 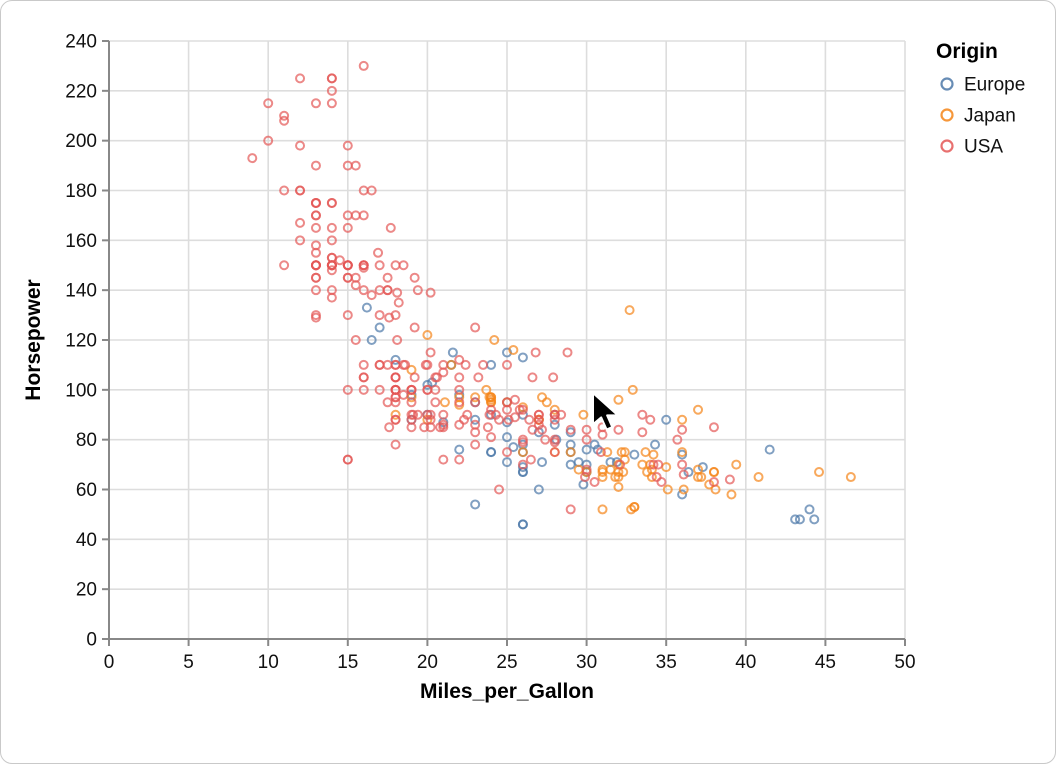 What do you see at coordinates (825, 662) in the screenshot?
I see `x-tick-label: 45` at bounding box center [825, 662].